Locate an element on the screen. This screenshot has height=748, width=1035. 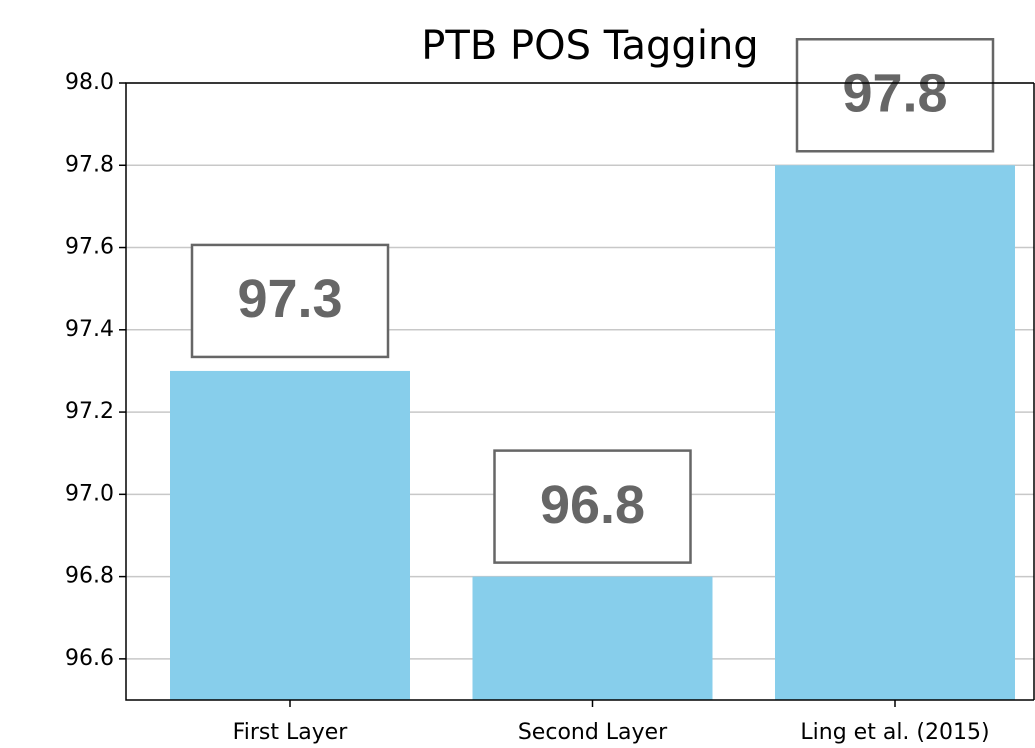
x-tick-label: Ling et al. (2015) is located at coordinates (894, 732).